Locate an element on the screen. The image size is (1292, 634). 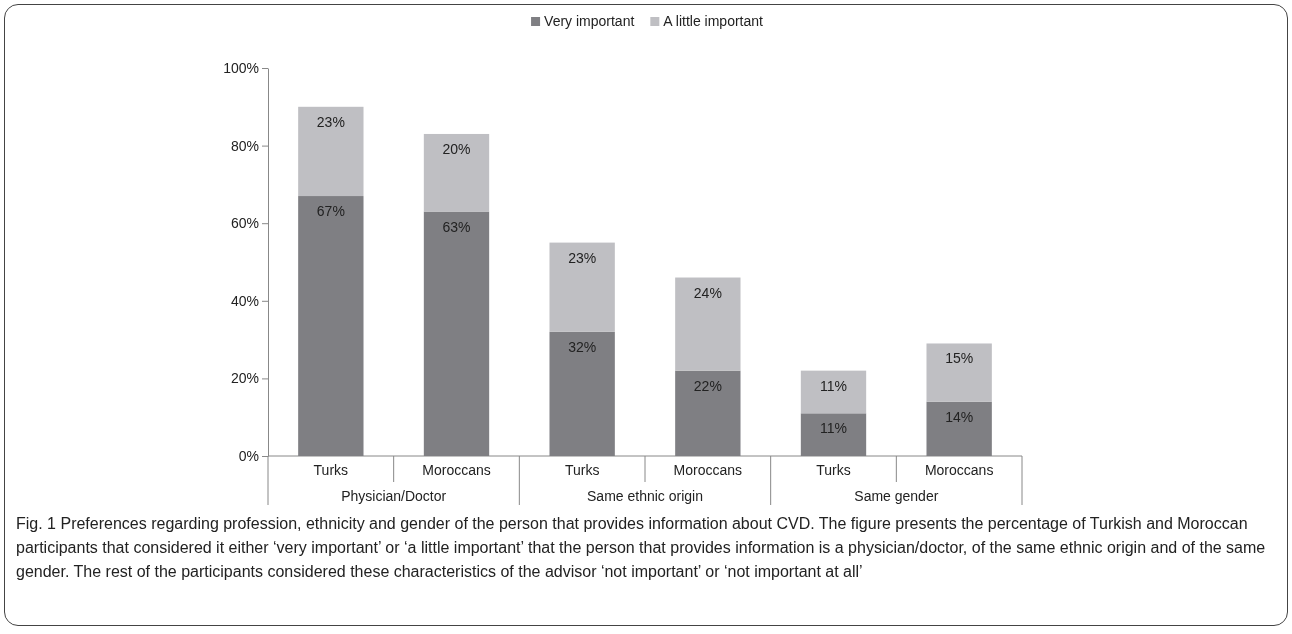
y-tick-label: 80% is located at coordinates (244, 145).